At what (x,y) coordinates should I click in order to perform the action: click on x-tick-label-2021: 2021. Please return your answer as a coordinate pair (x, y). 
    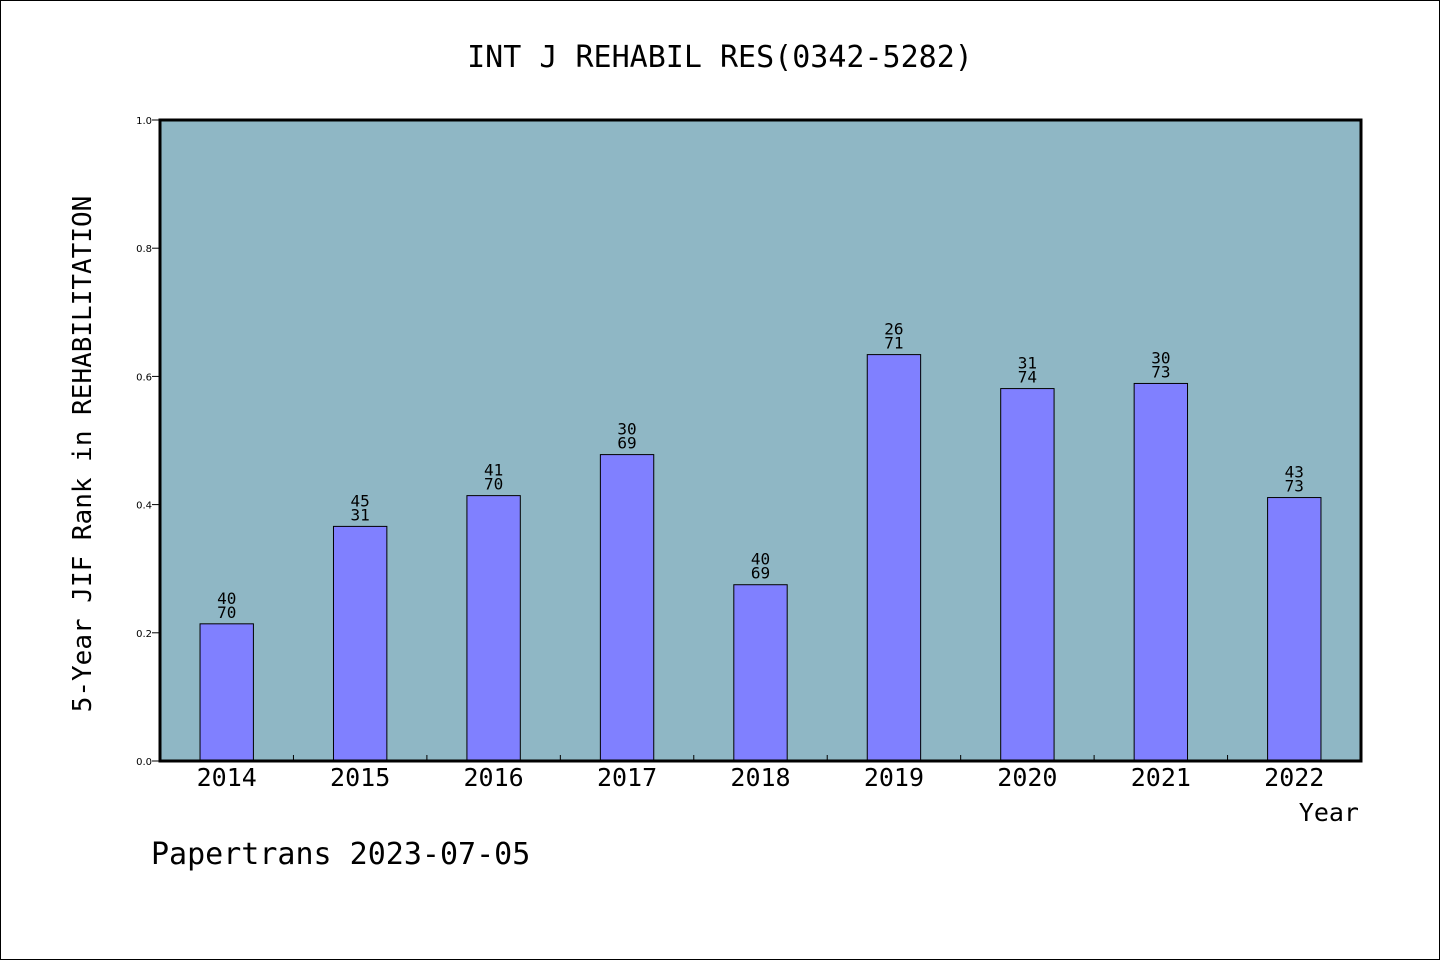
    Looking at the image, I should click on (1161, 777).